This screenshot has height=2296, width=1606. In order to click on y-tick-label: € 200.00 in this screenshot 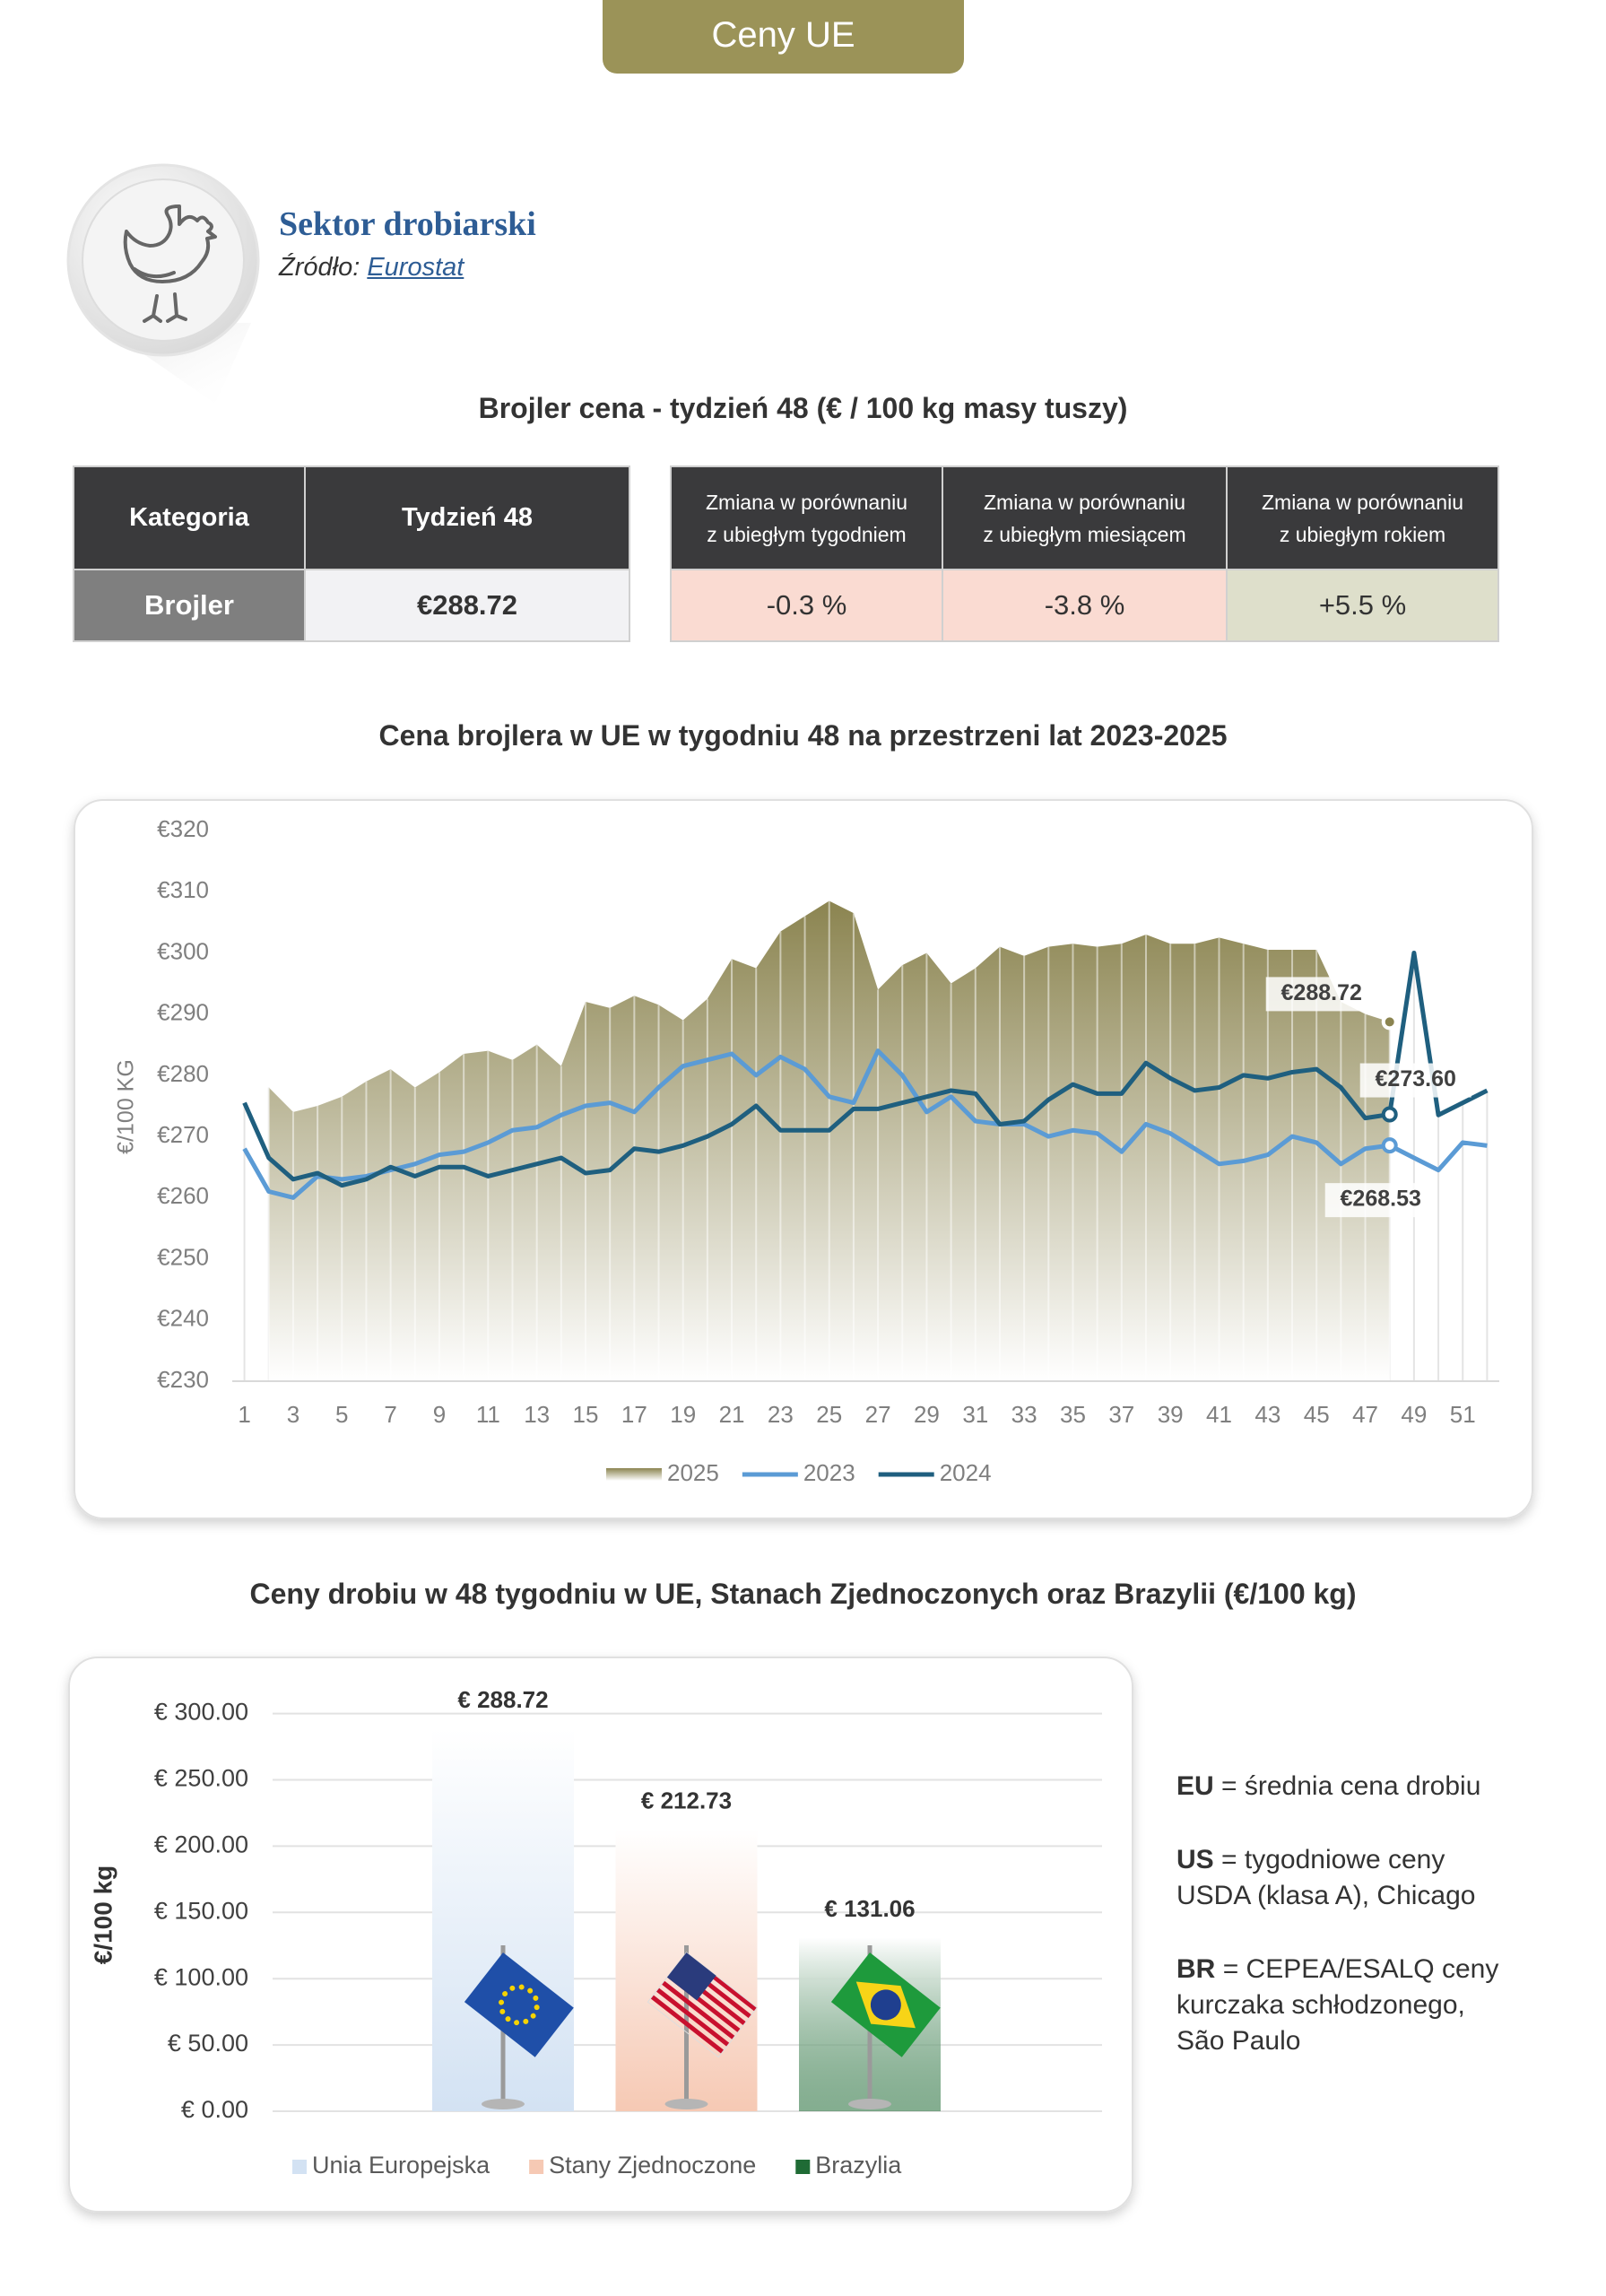, I will do `click(201, 1844)`.